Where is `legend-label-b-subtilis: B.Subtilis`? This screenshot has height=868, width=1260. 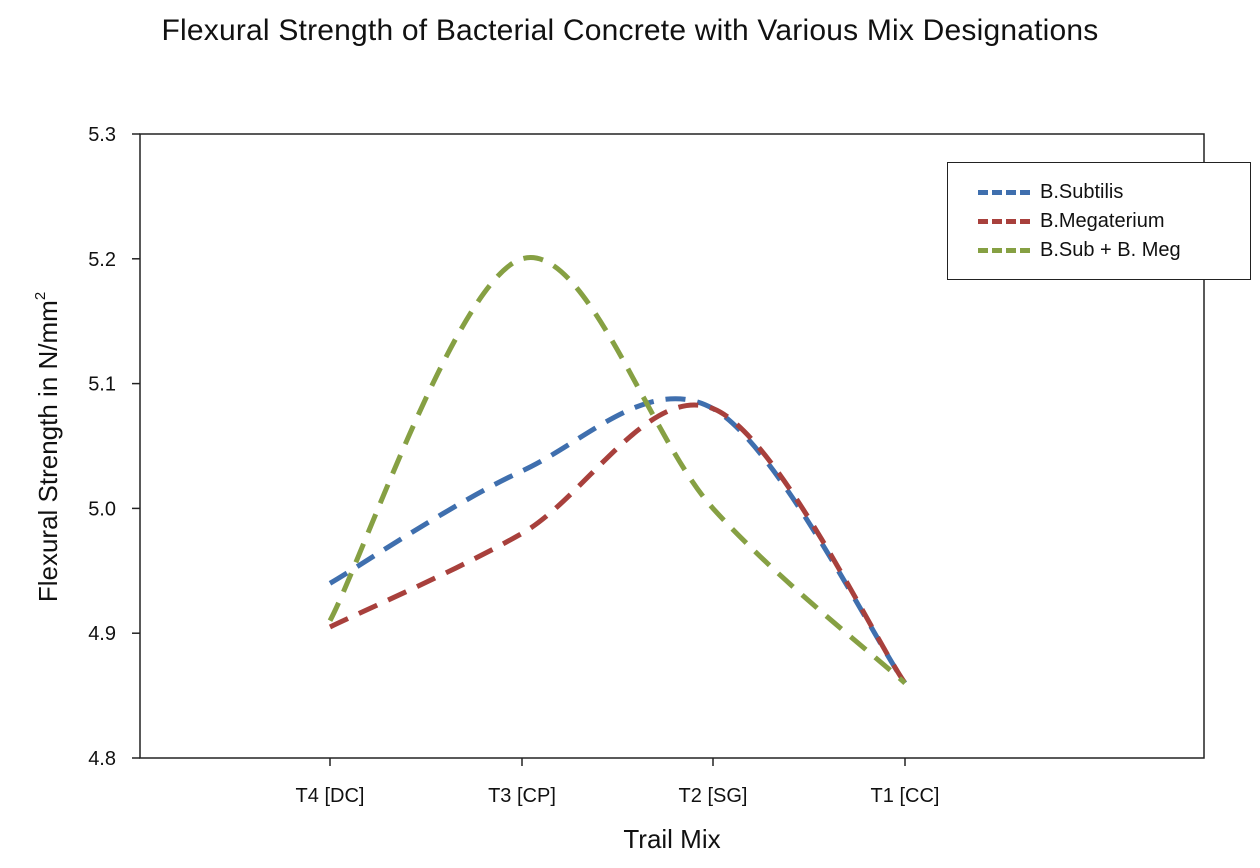
legend-label-b-subtilis: B.Subtilis is located at coordinates (1082, 191).